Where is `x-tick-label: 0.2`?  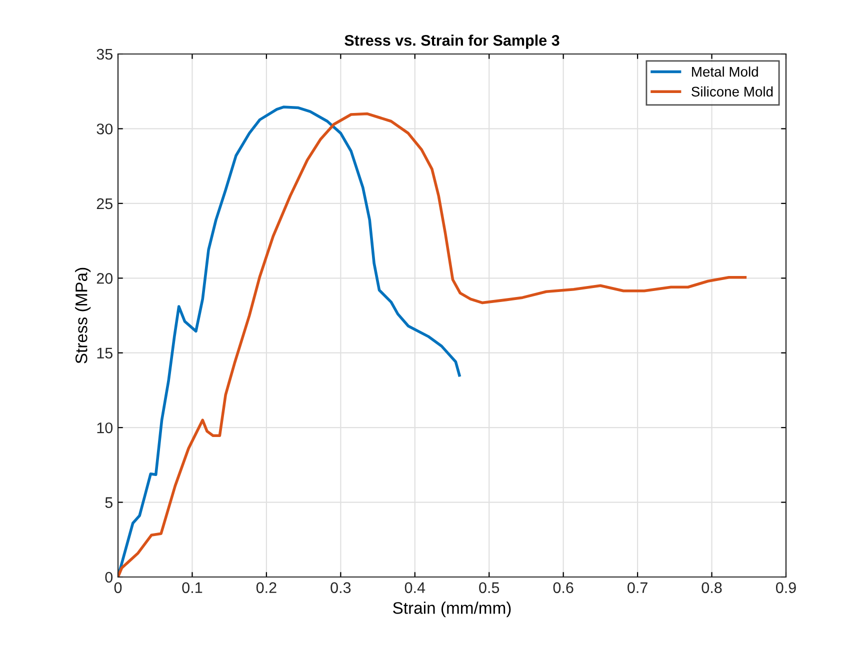
x-tick-label: 0.2 is located at coordinates (266, 588).